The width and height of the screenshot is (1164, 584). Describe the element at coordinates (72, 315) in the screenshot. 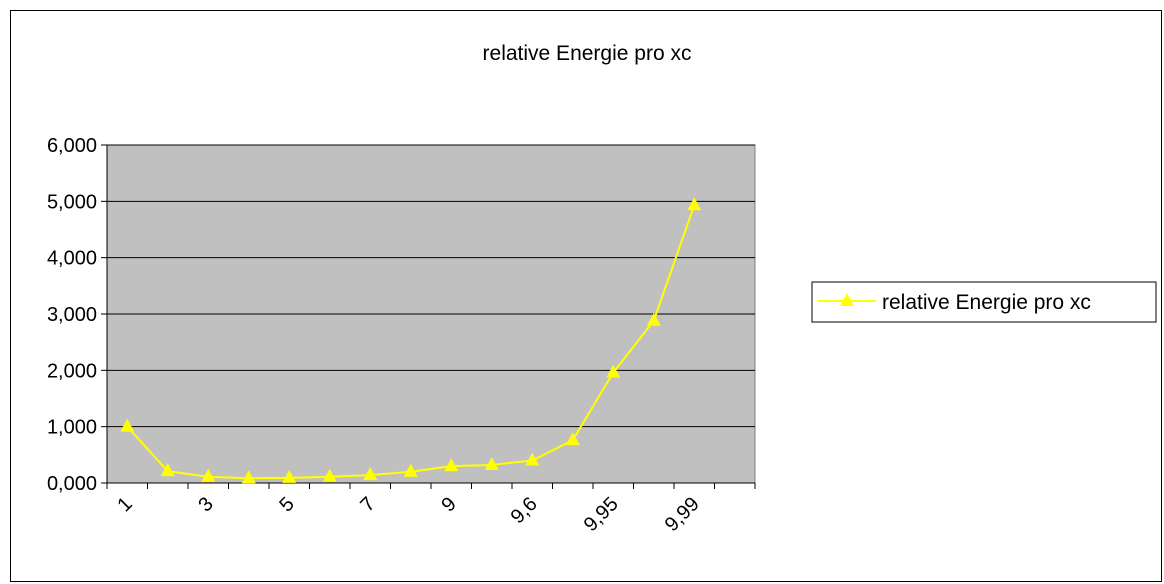

I see `y-tick-label: 3,000` at that location.